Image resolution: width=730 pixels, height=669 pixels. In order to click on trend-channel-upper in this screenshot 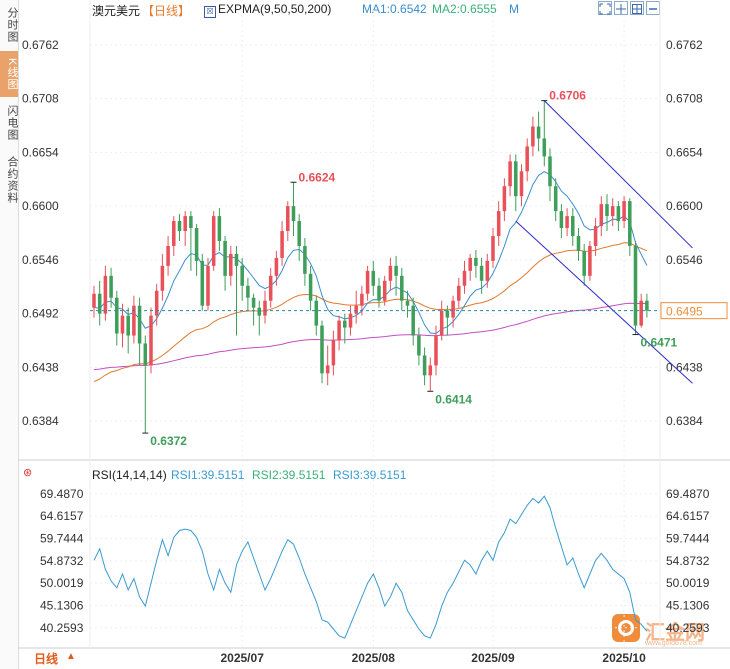, I will do `click(618, 174)`.